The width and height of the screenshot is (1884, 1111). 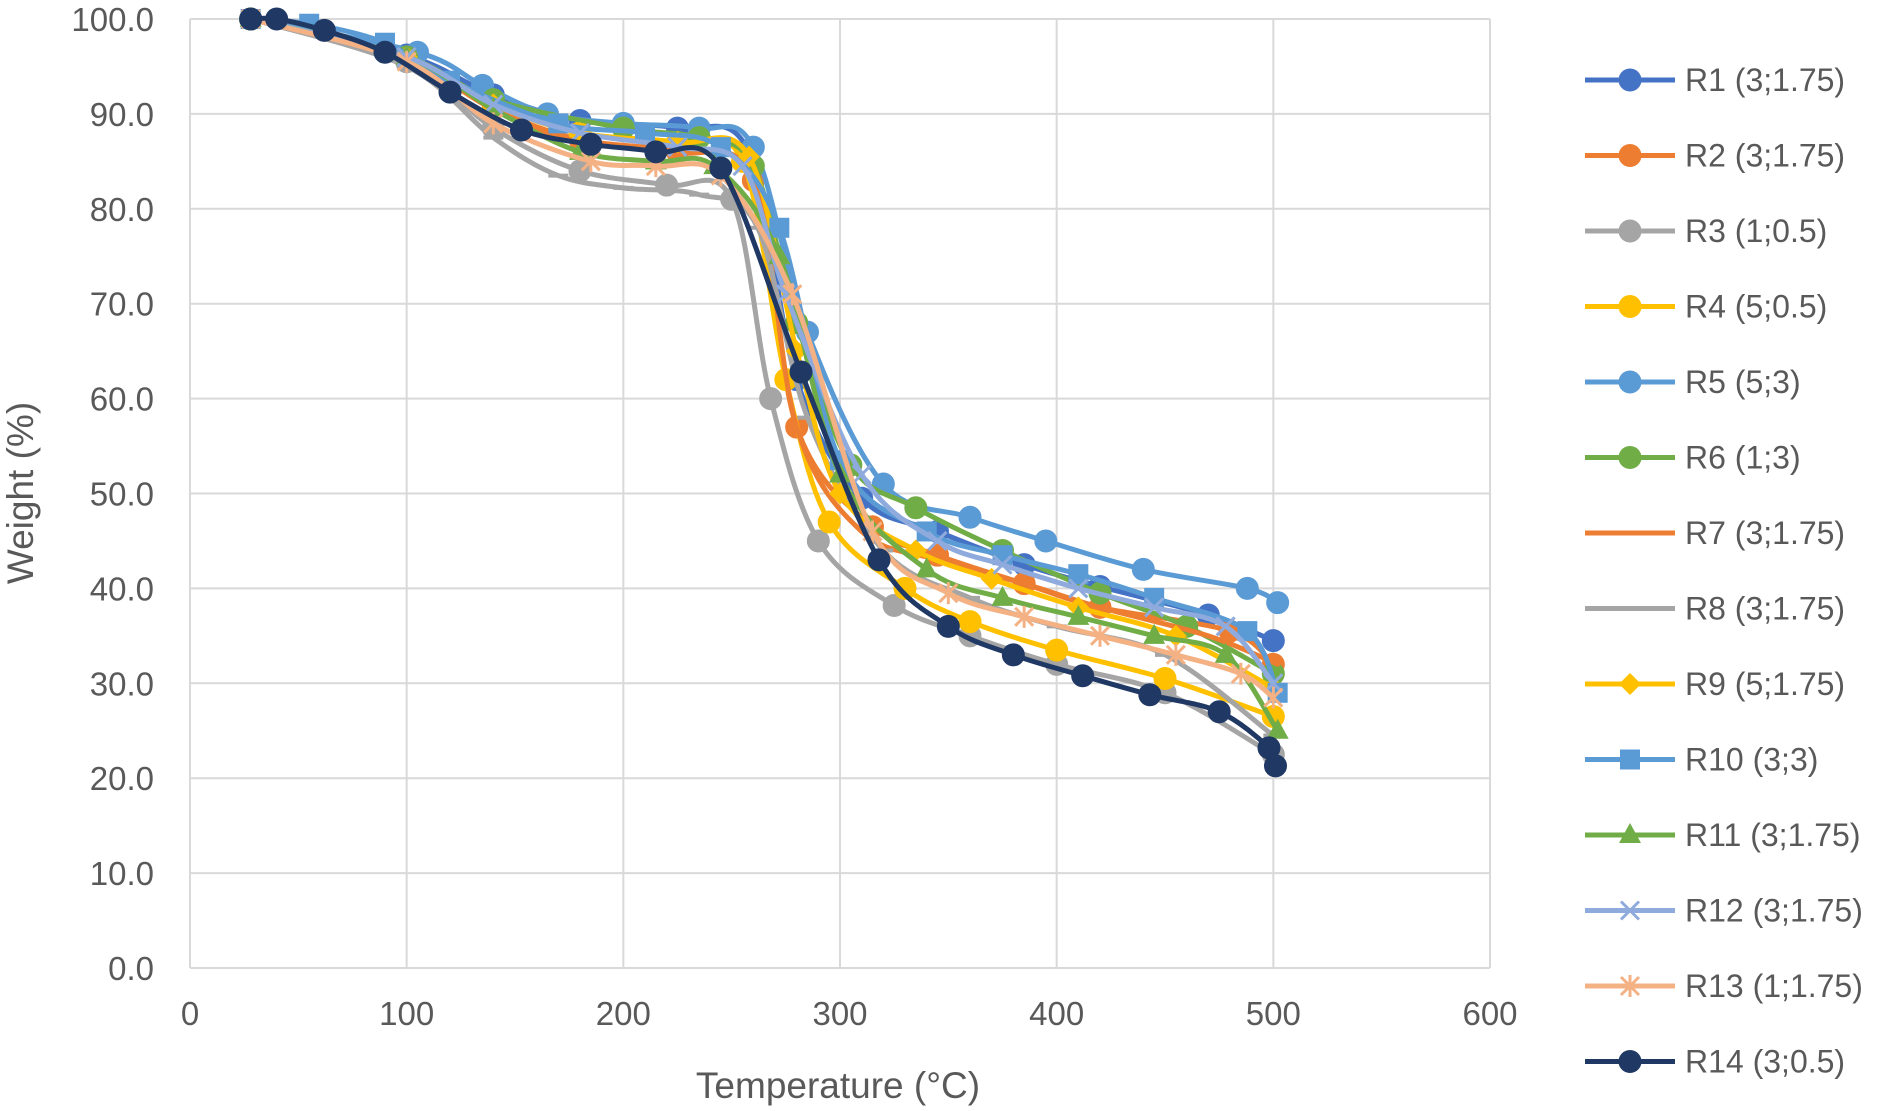 I want to click on x-tick-label: 200, so click(x=623, y=1013).